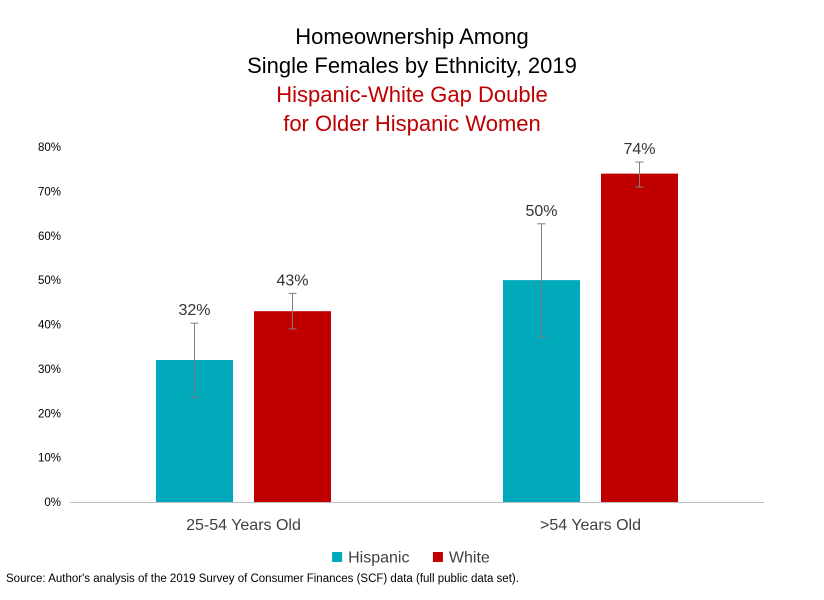 The height and width of the screenshot is (600, 824). What do you see at coordinates (292, 280) in the screenshot?
I see `data-label: 43%` at bounding box center [292, 280].